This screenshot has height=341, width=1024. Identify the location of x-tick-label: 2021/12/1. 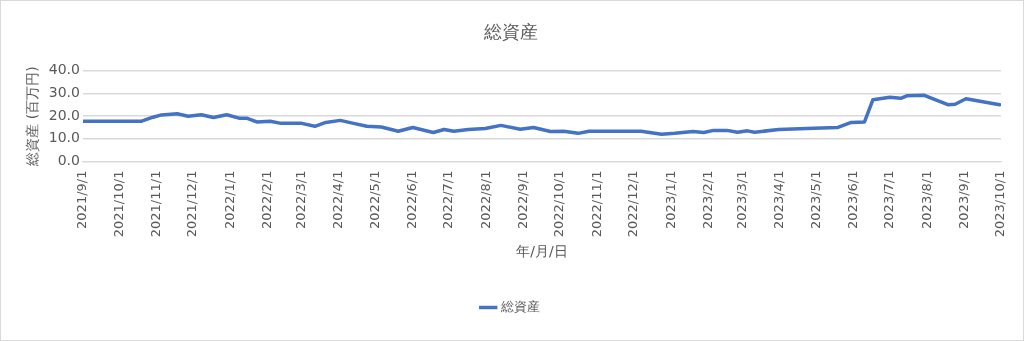
(192, 204).